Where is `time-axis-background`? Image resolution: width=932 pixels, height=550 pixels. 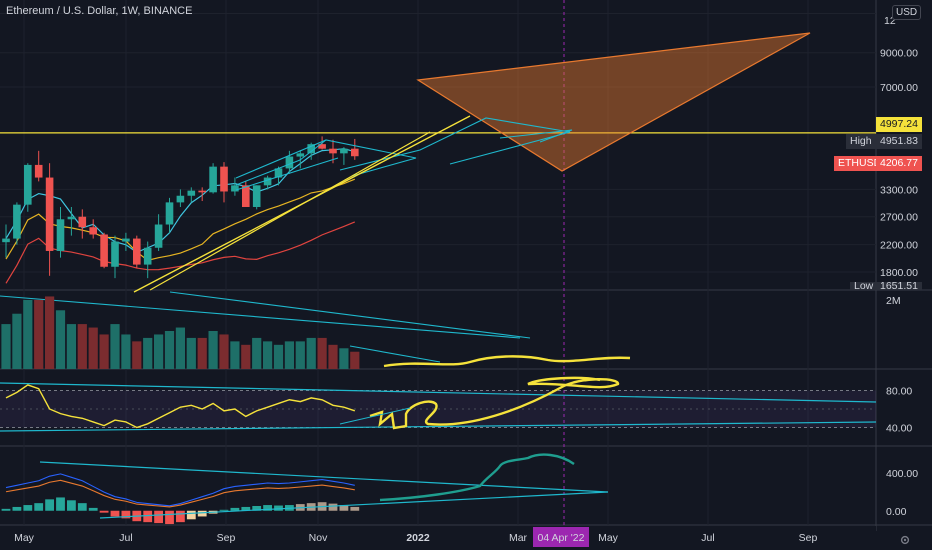 time-axis-background is located at coordinates (438, 538).